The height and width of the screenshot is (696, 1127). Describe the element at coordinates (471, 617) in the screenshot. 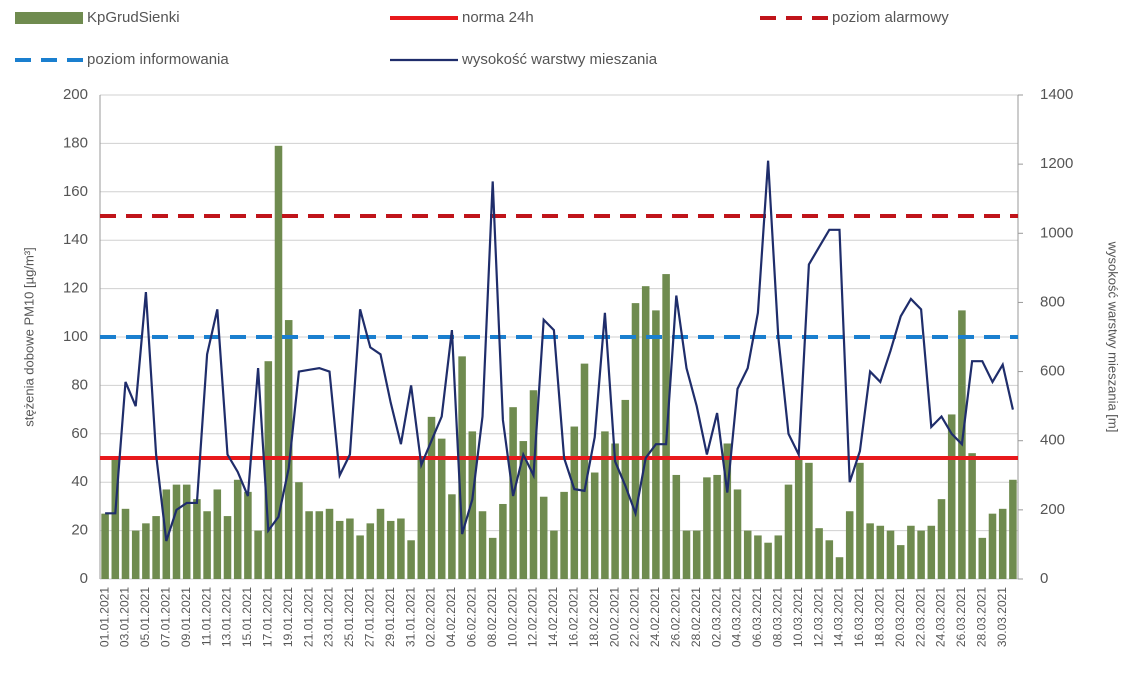

I see `x-tick-label: 06.02.2021` at that location.